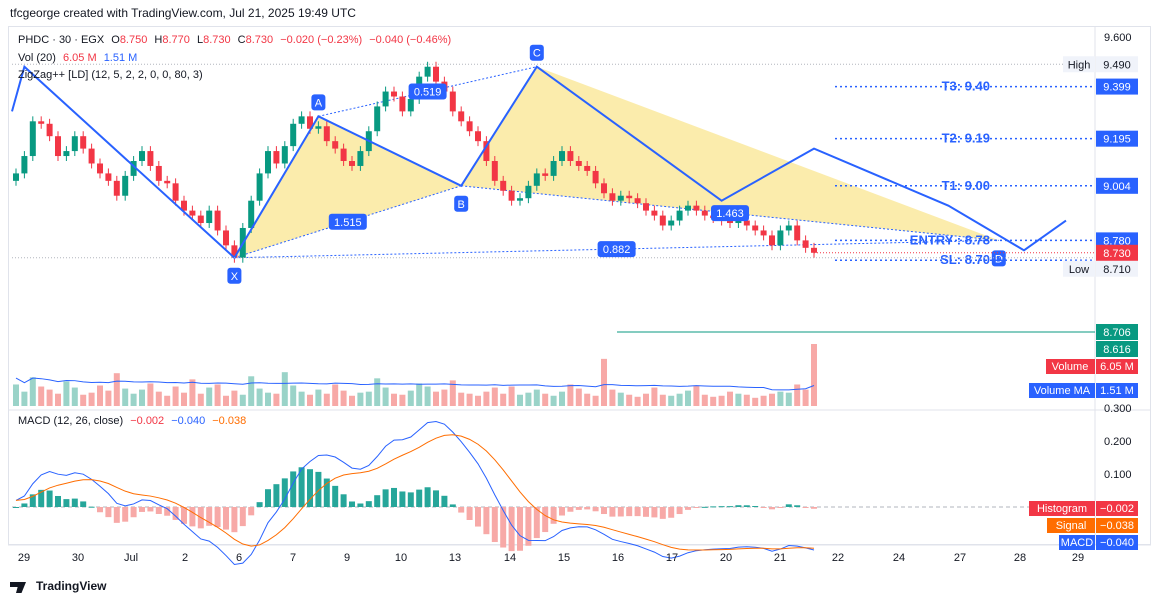 The width and height of the screenshot is (1159, 605). I want to click on level-badge-text-t1: 9.004, so click(1117, 187).